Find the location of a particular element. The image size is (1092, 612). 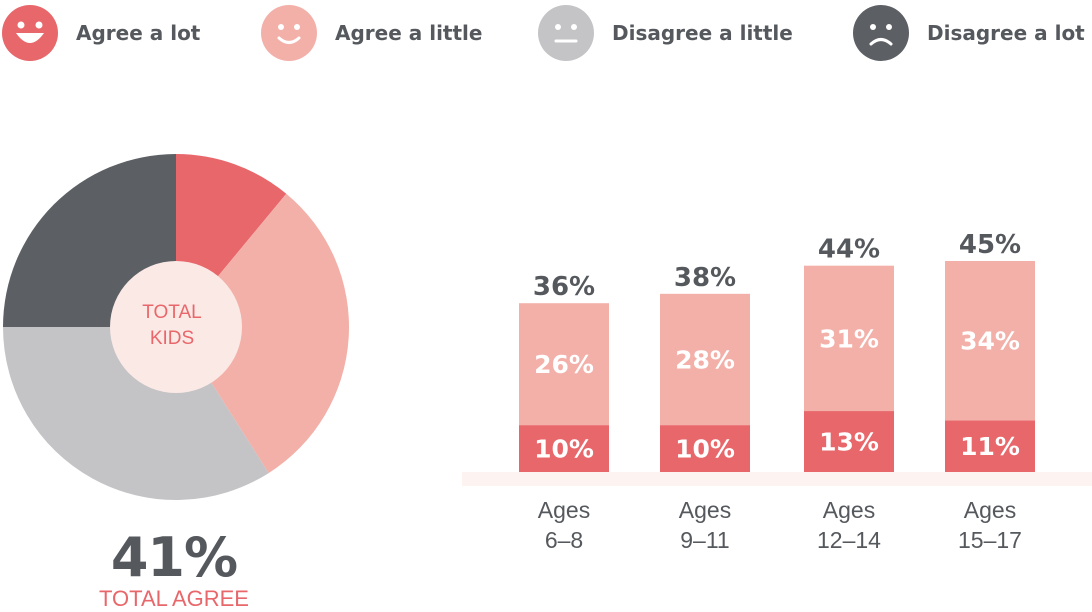

legend-item-agree-a-lot: Agree a lot is located at coordinates (101, 33).